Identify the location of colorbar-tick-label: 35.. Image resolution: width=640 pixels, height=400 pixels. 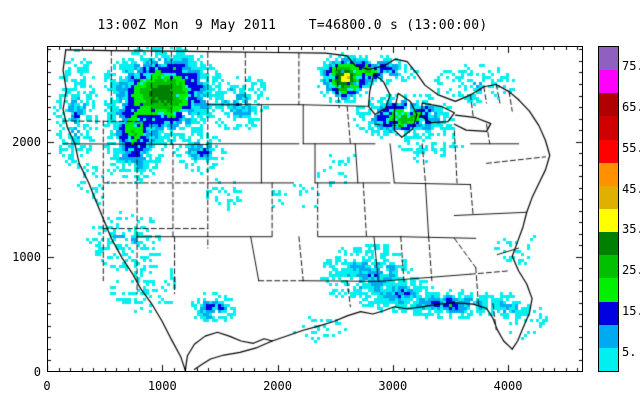
(631, 229).